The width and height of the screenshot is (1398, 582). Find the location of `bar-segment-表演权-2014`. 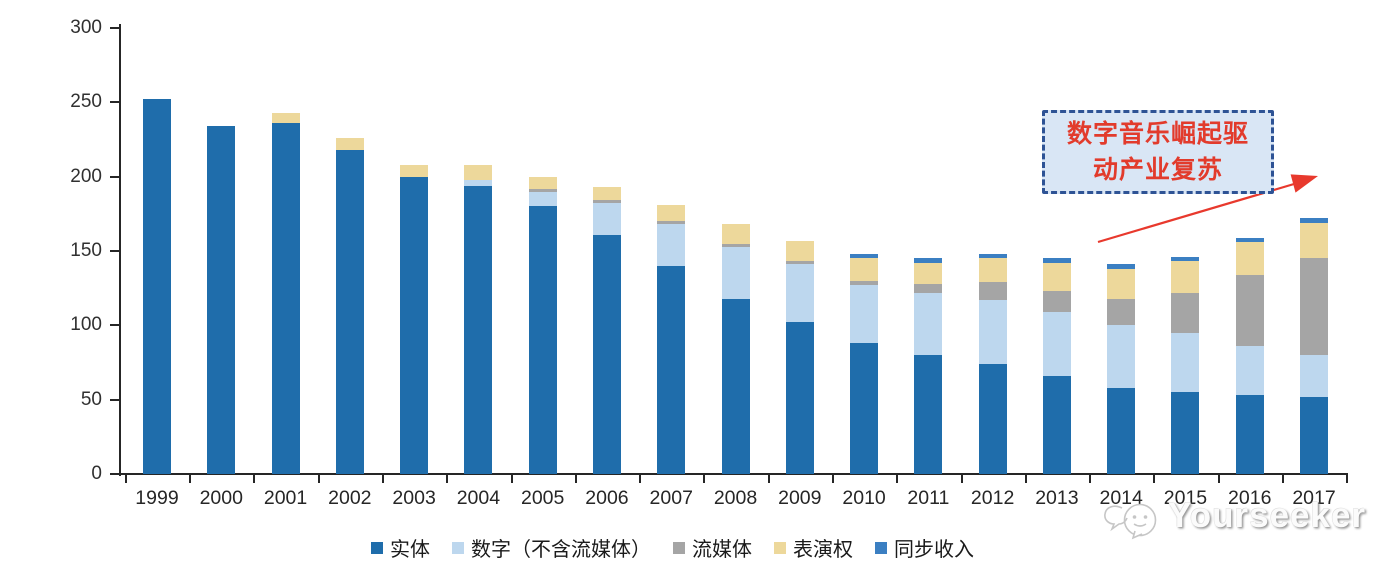

bar-segment-表演权-2014 is located at coordinates (1121, 283).